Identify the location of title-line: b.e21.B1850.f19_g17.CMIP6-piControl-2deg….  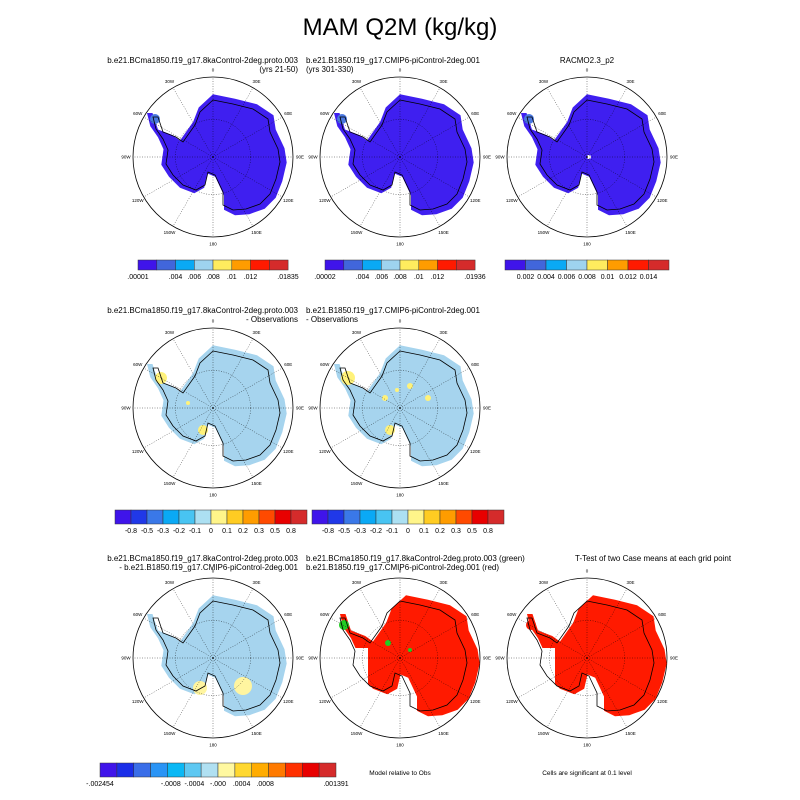
(393, 60).